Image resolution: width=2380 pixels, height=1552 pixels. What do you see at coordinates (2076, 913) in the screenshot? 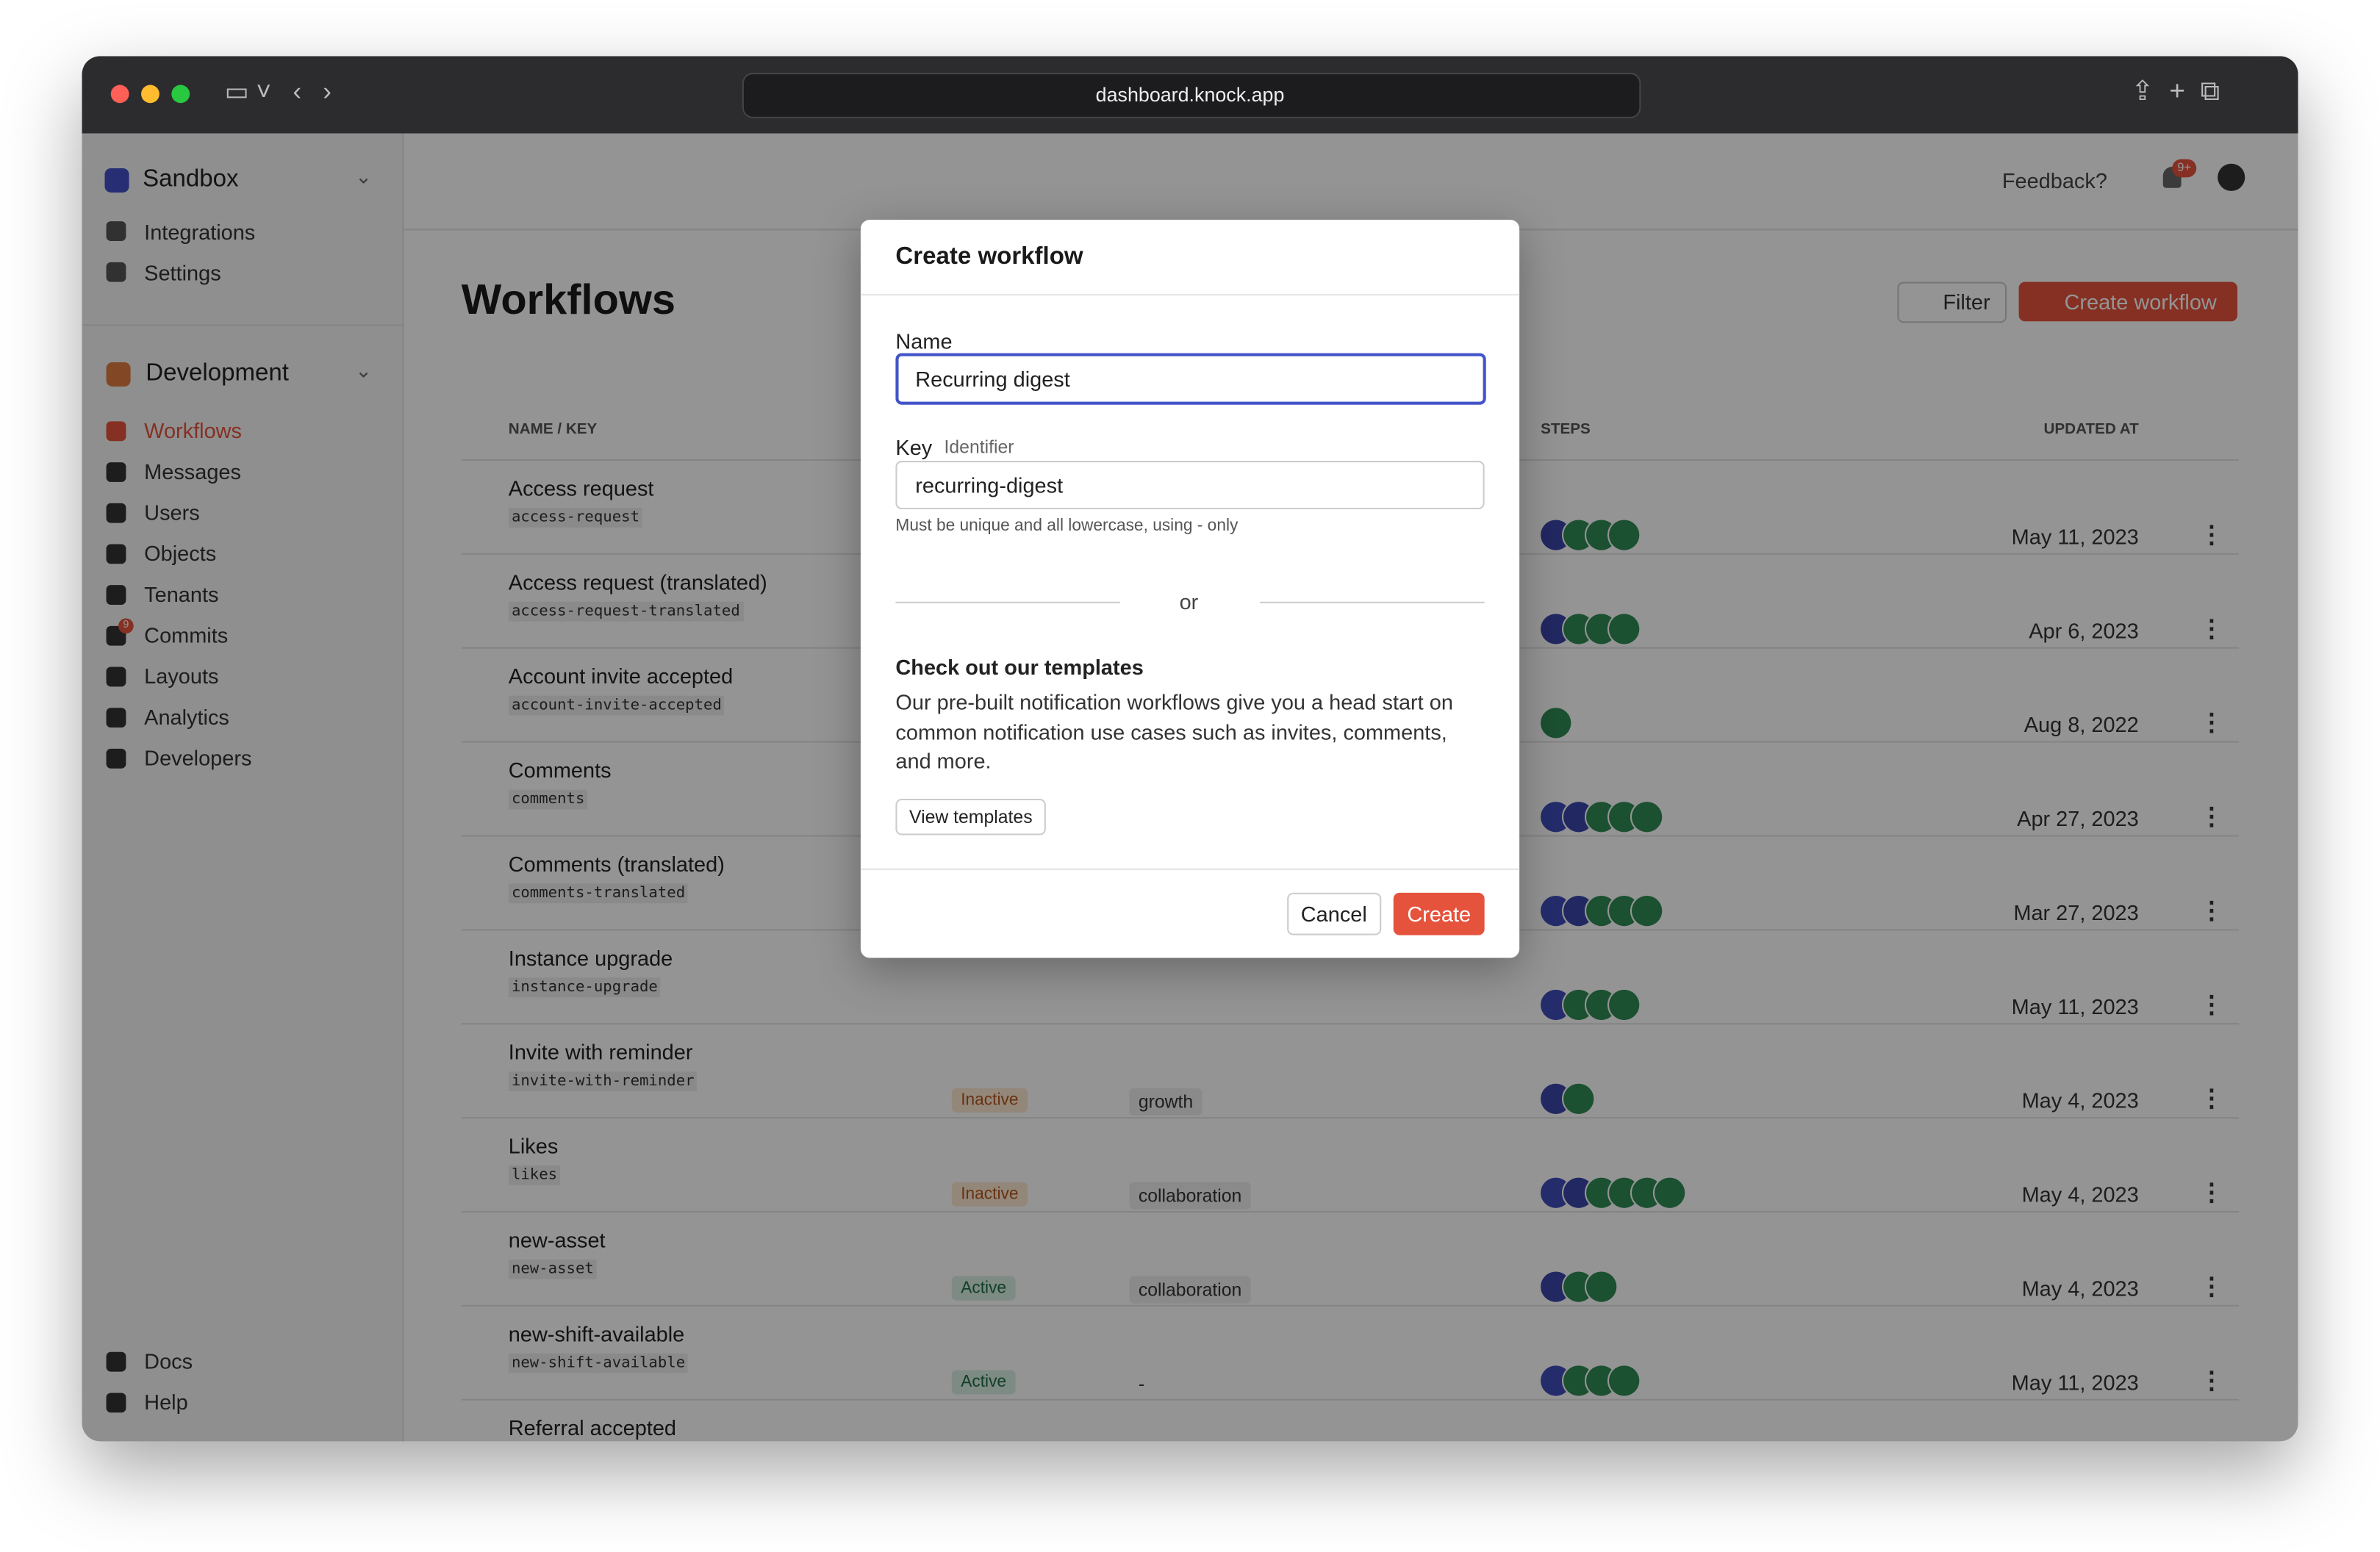
I see `updated-at: Mar 27, 2023` at bounding box center [2076, 913].